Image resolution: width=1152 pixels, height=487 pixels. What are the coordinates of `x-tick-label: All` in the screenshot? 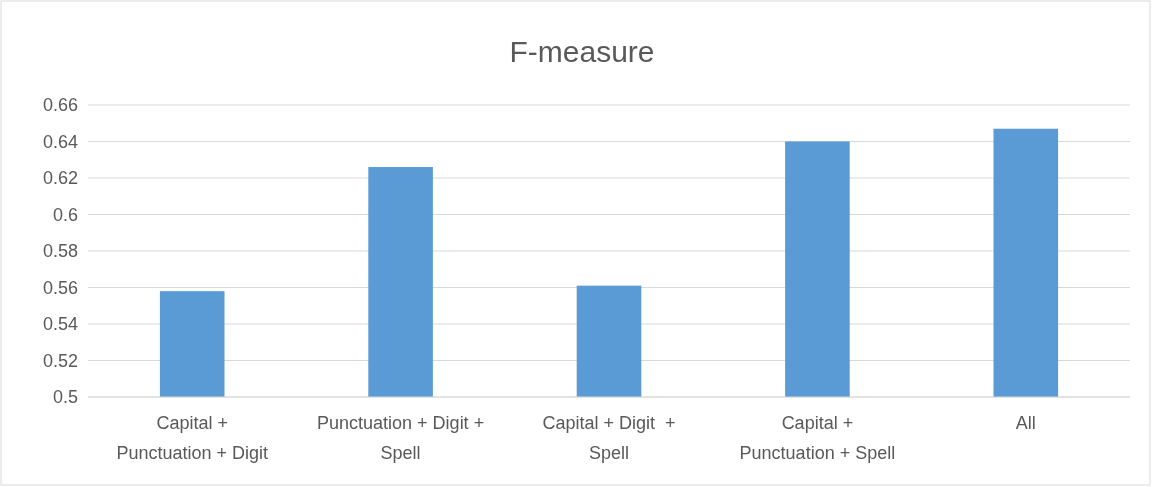 It's located at (1025, 423).